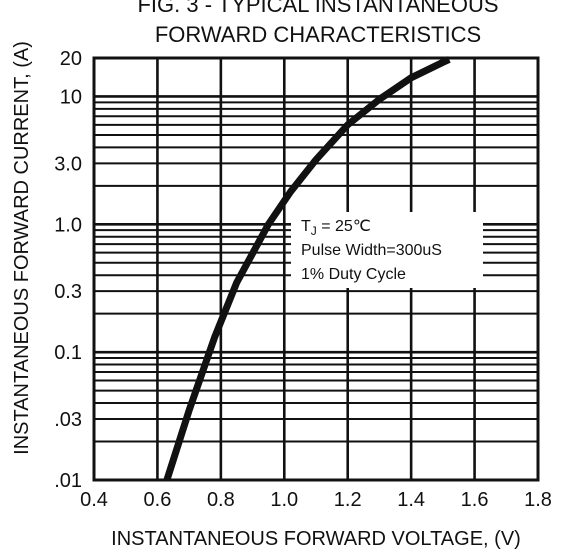 This screenshot has height=556, width=562. I want to click on x-tick-label: 1.2, so click(348, 500).